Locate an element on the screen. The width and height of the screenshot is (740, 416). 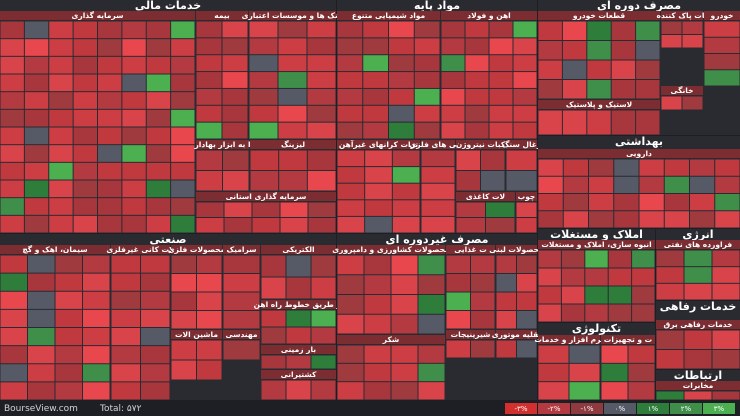
subsector-title: شیرینیجات is located at coordinates (471, 334).